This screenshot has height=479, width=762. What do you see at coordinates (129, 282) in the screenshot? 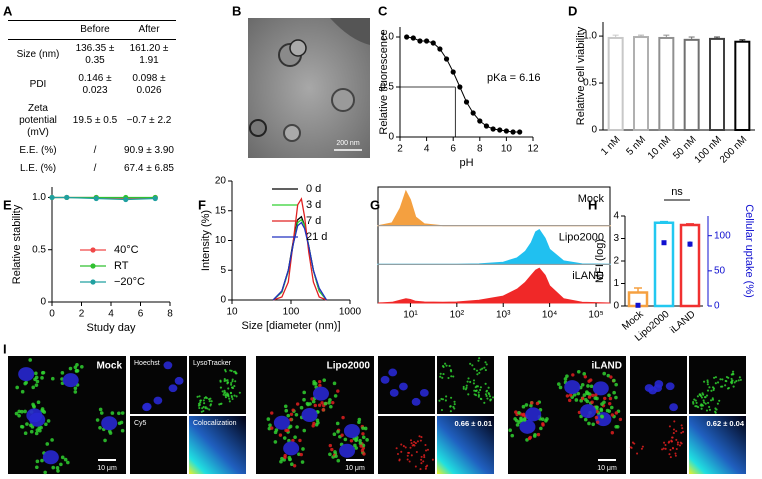
I see `legend-label: −20°C` at bounding box center [129, 282].